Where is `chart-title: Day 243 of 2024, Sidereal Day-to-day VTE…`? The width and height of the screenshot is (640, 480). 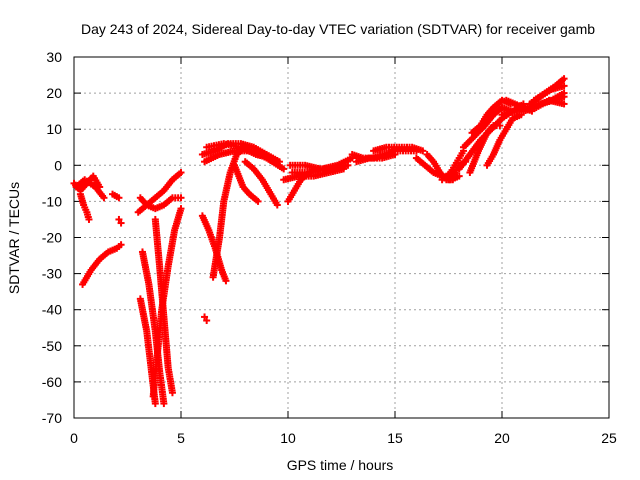
chart-title: Day 243 of 2024, Sidereal Day-to-day VTE… is located at coordinates (338, 29).